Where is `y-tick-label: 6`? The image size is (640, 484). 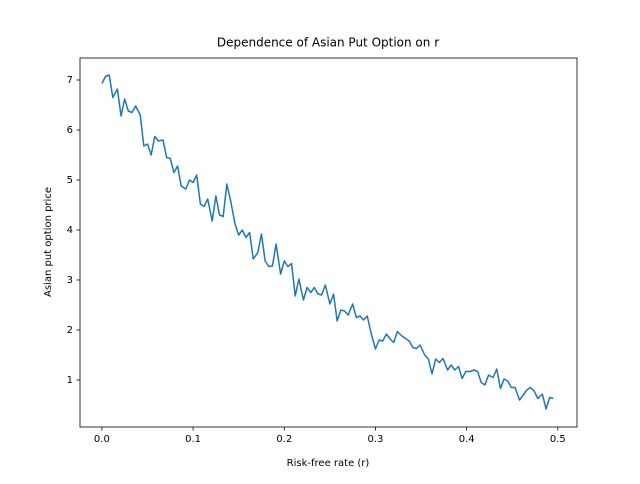
y-tick-label: 6 is located at coordinates (70, 130).